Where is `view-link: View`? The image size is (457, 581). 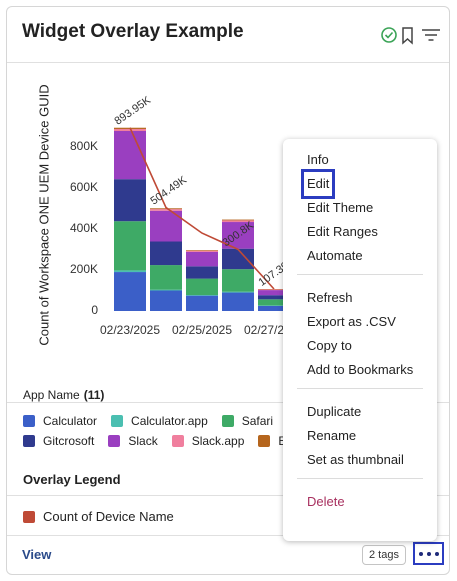 view-link: View is located at coordinates (37, 554).